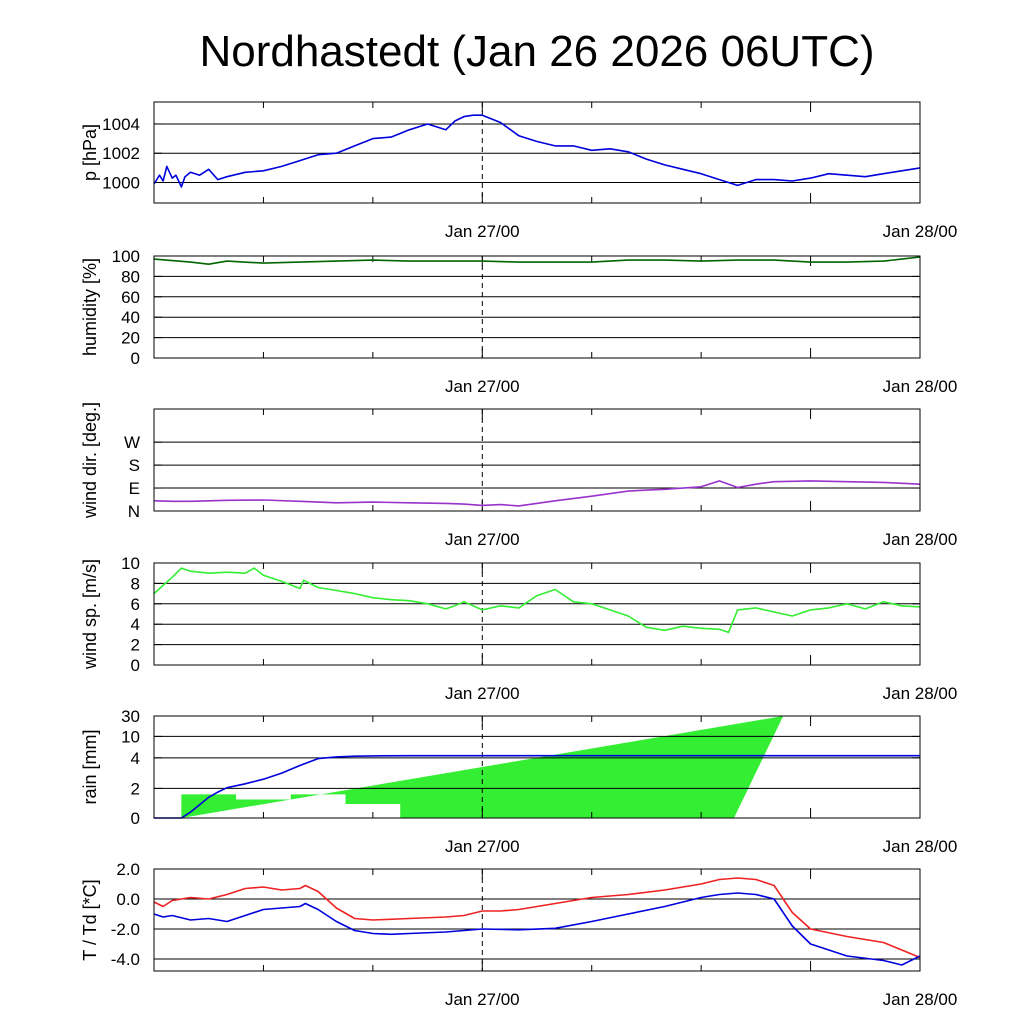 This screenshot has width=1024, height=1024. I want to click on ylabel-rain: rain [mm], so click(90, 766).